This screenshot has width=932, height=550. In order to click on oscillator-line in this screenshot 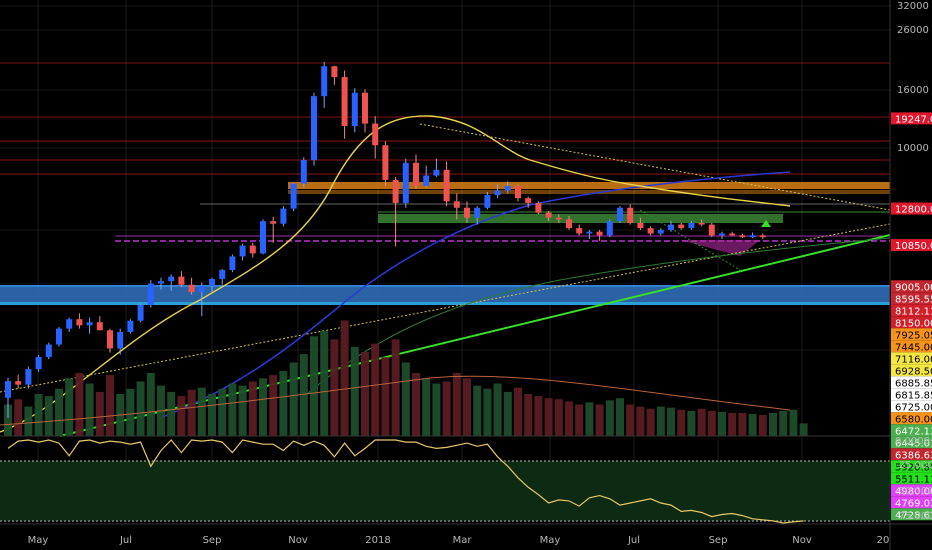, I will do `click(405, 481)`.